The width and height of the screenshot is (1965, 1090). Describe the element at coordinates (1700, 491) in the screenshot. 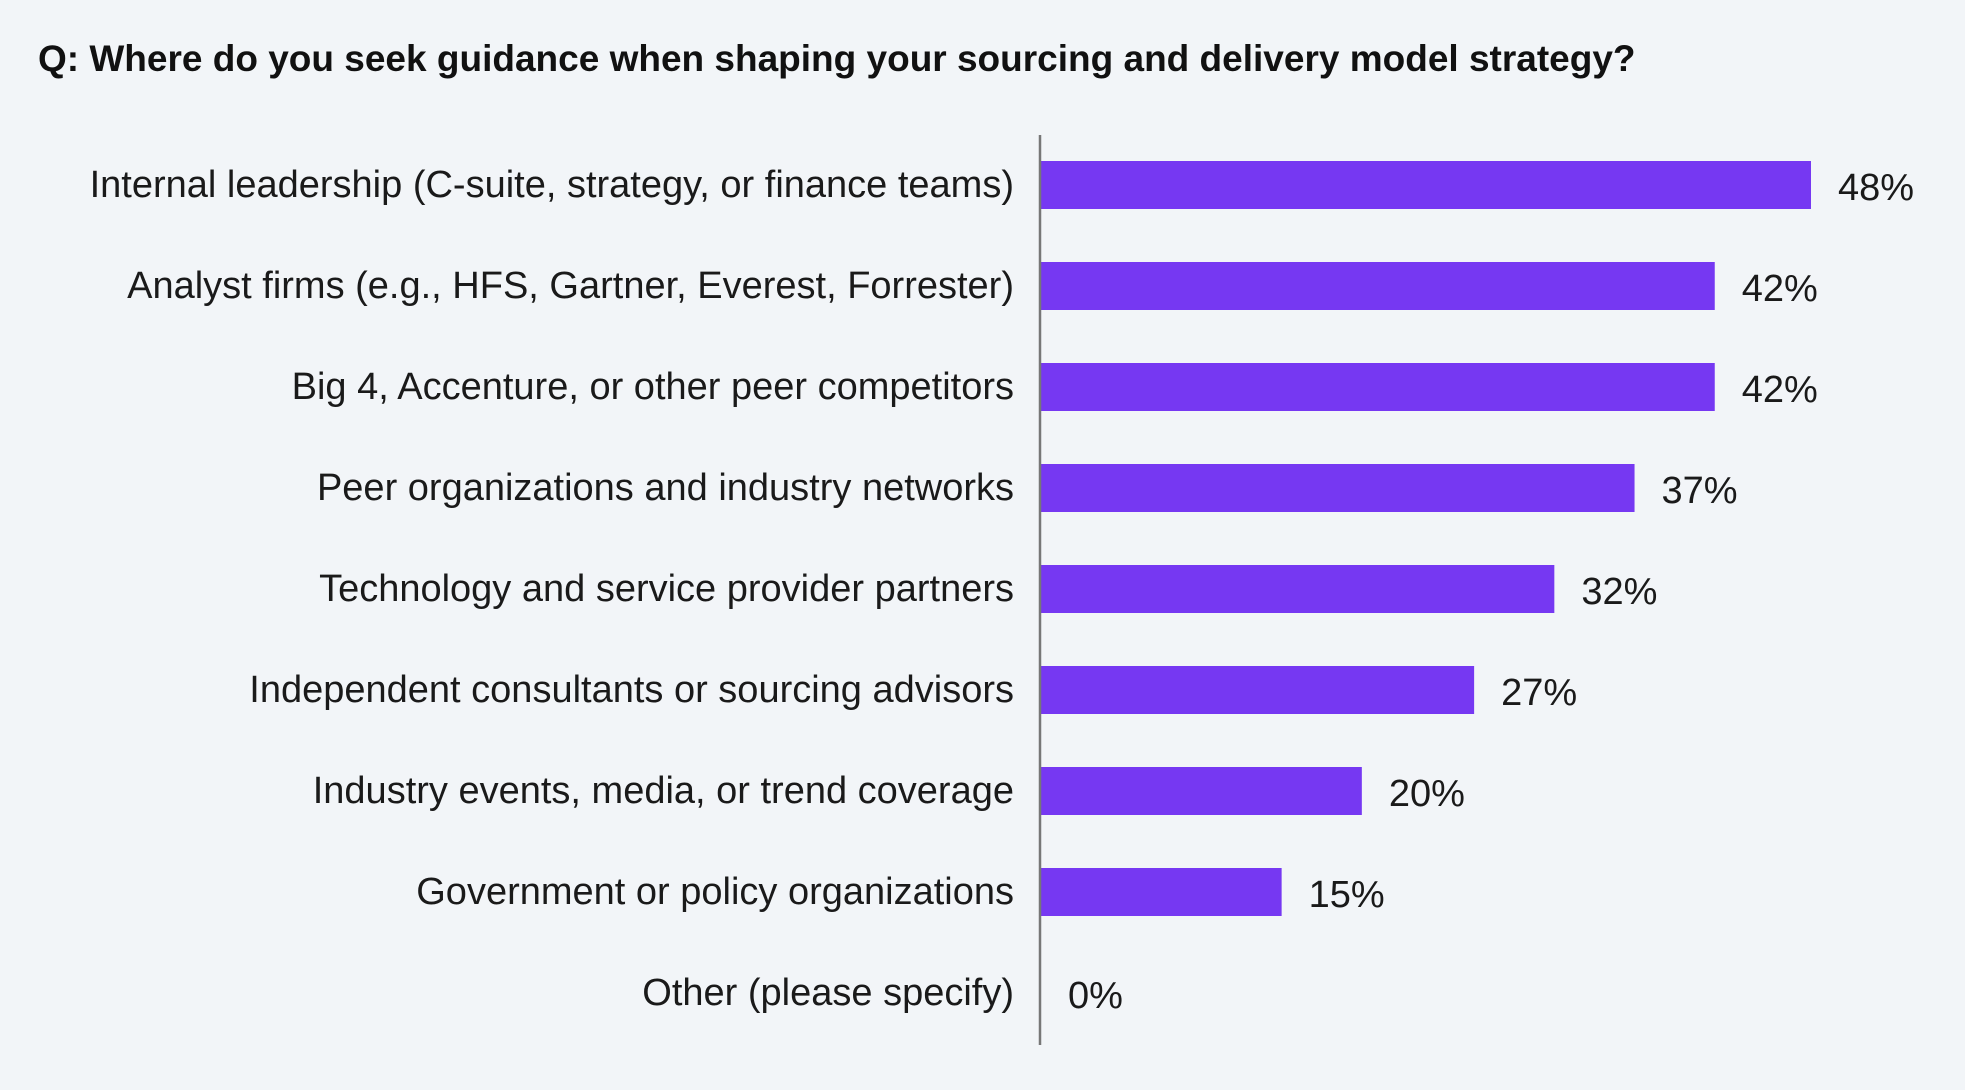

I see `value-label: 37%` at that location.